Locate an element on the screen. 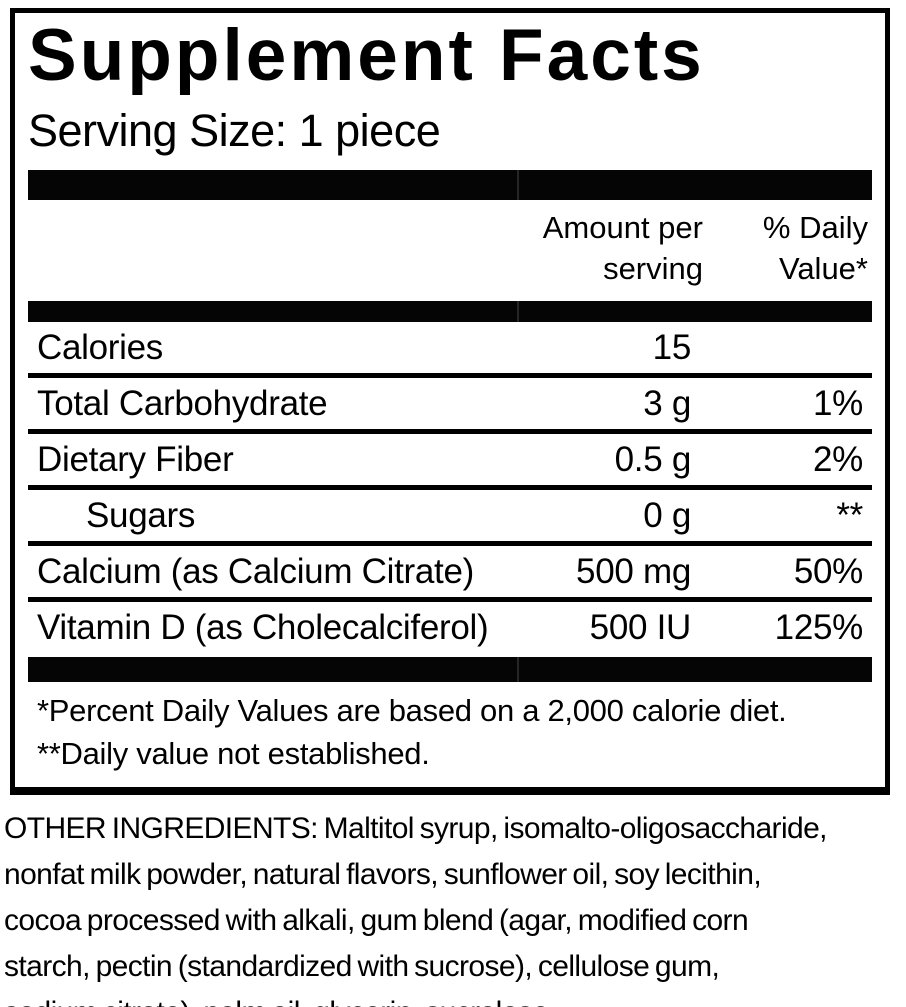  thick-divider-bar-middle is located at coordinates (450, 311).